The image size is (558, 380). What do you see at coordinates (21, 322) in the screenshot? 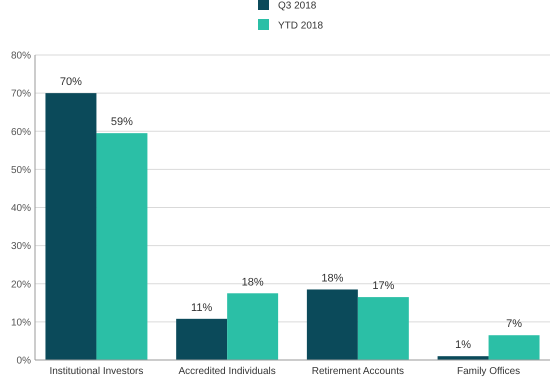
I see `y-tick-label: 10%` at bounding box center [21, 322].